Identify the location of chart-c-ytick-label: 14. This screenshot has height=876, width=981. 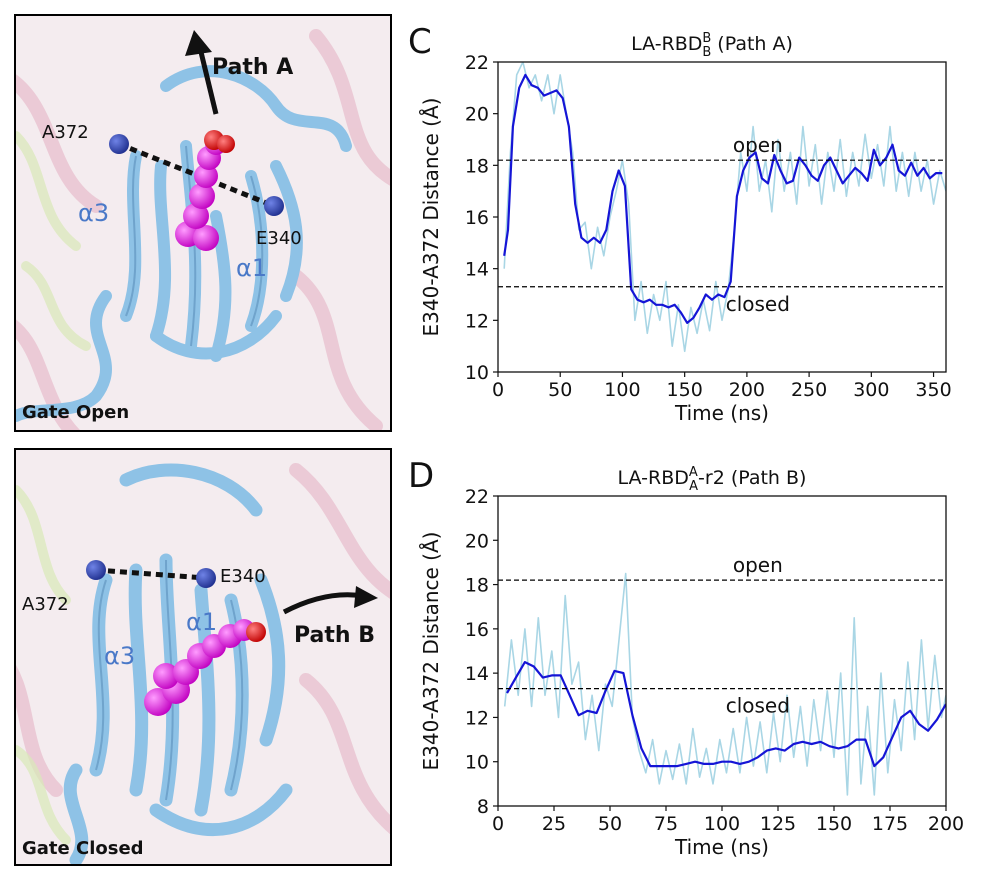
(477, 270).